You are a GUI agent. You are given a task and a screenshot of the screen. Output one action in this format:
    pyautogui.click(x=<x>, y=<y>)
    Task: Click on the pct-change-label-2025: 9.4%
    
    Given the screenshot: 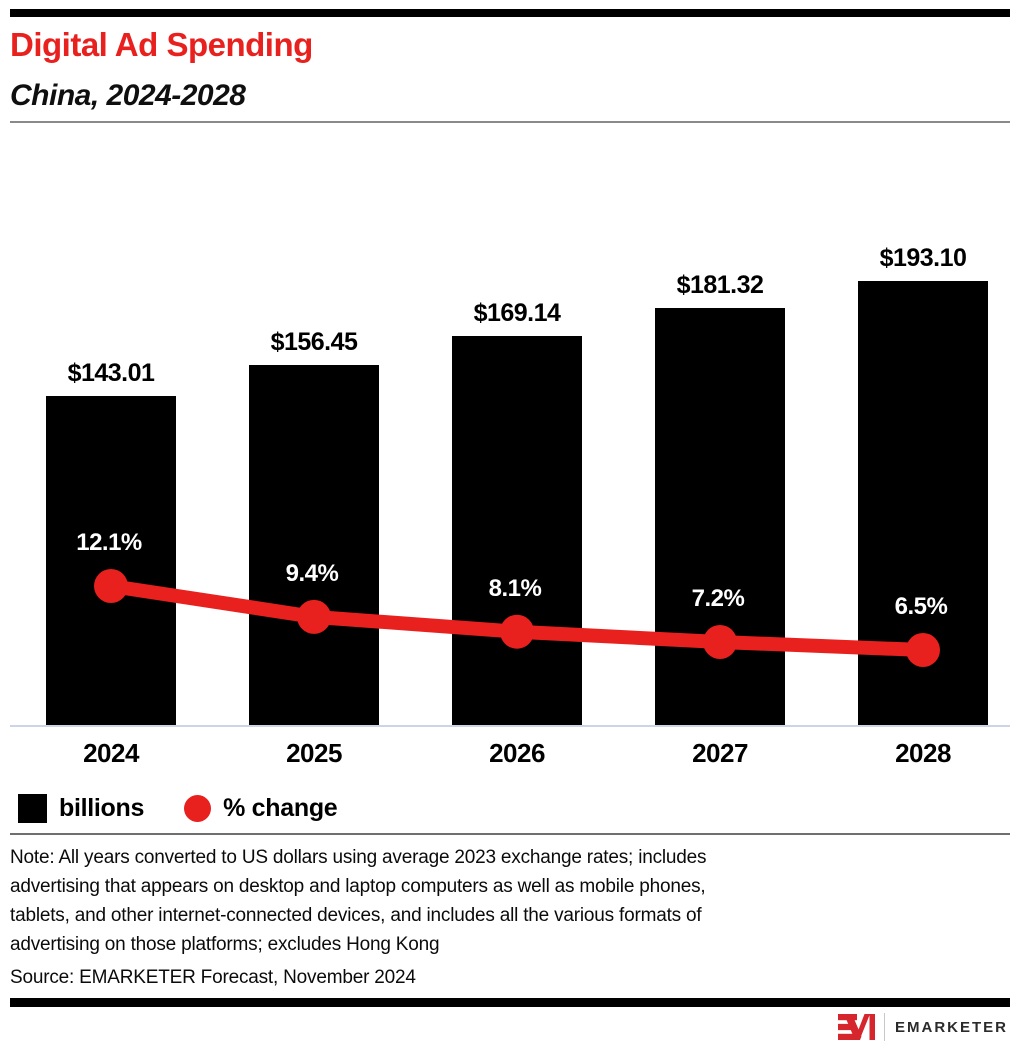 What is the action you would take?
    pyautogui.click(x=312, y=573)
    